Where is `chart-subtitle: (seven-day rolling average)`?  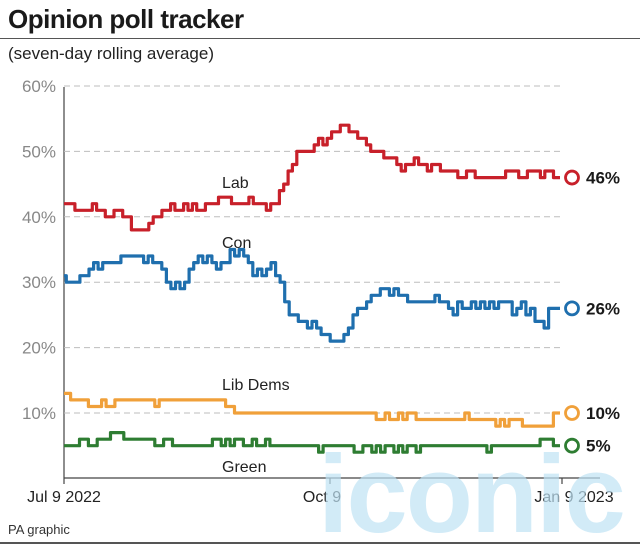
chart-subtitle: (seven-day rolling average) is located at coordinates (111, 53).